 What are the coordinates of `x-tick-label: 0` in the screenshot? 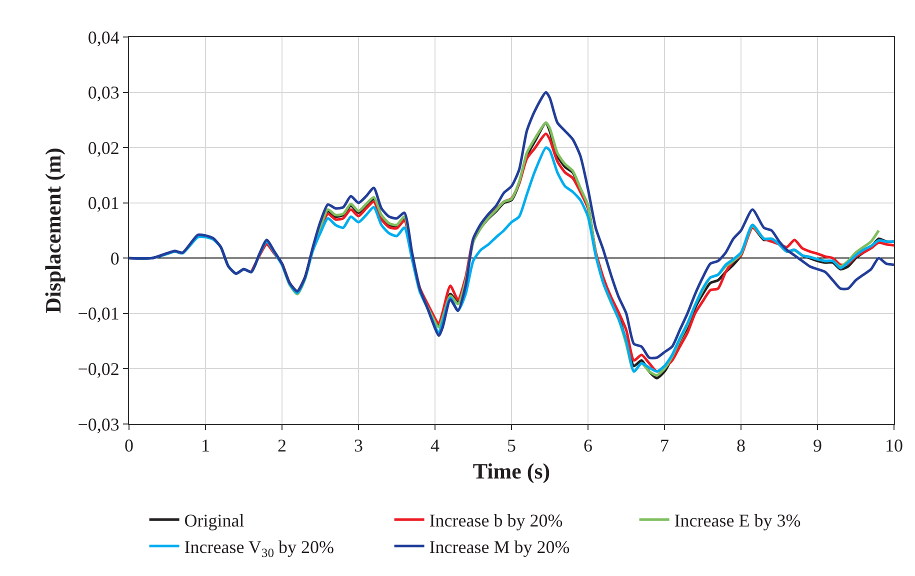 It's located at (129, 446).